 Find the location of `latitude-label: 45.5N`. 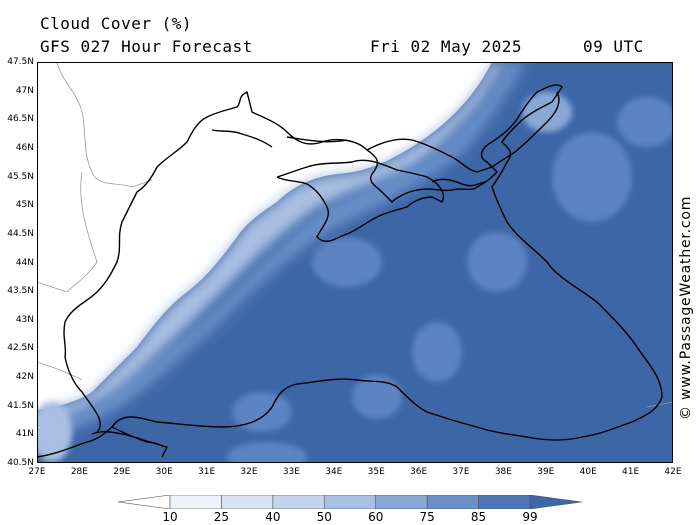

latitude-label: 45.5N is located at coordinates (20, 176).